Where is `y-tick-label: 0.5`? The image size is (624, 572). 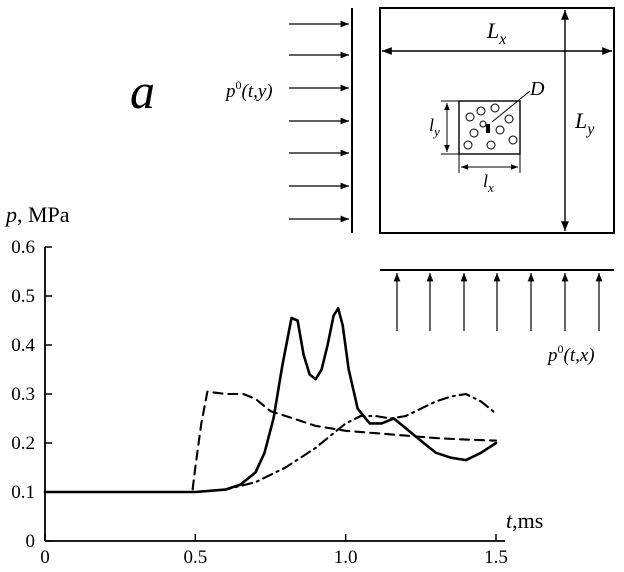
y-tick-label: 0.5 is located at coordinates (23, 296).